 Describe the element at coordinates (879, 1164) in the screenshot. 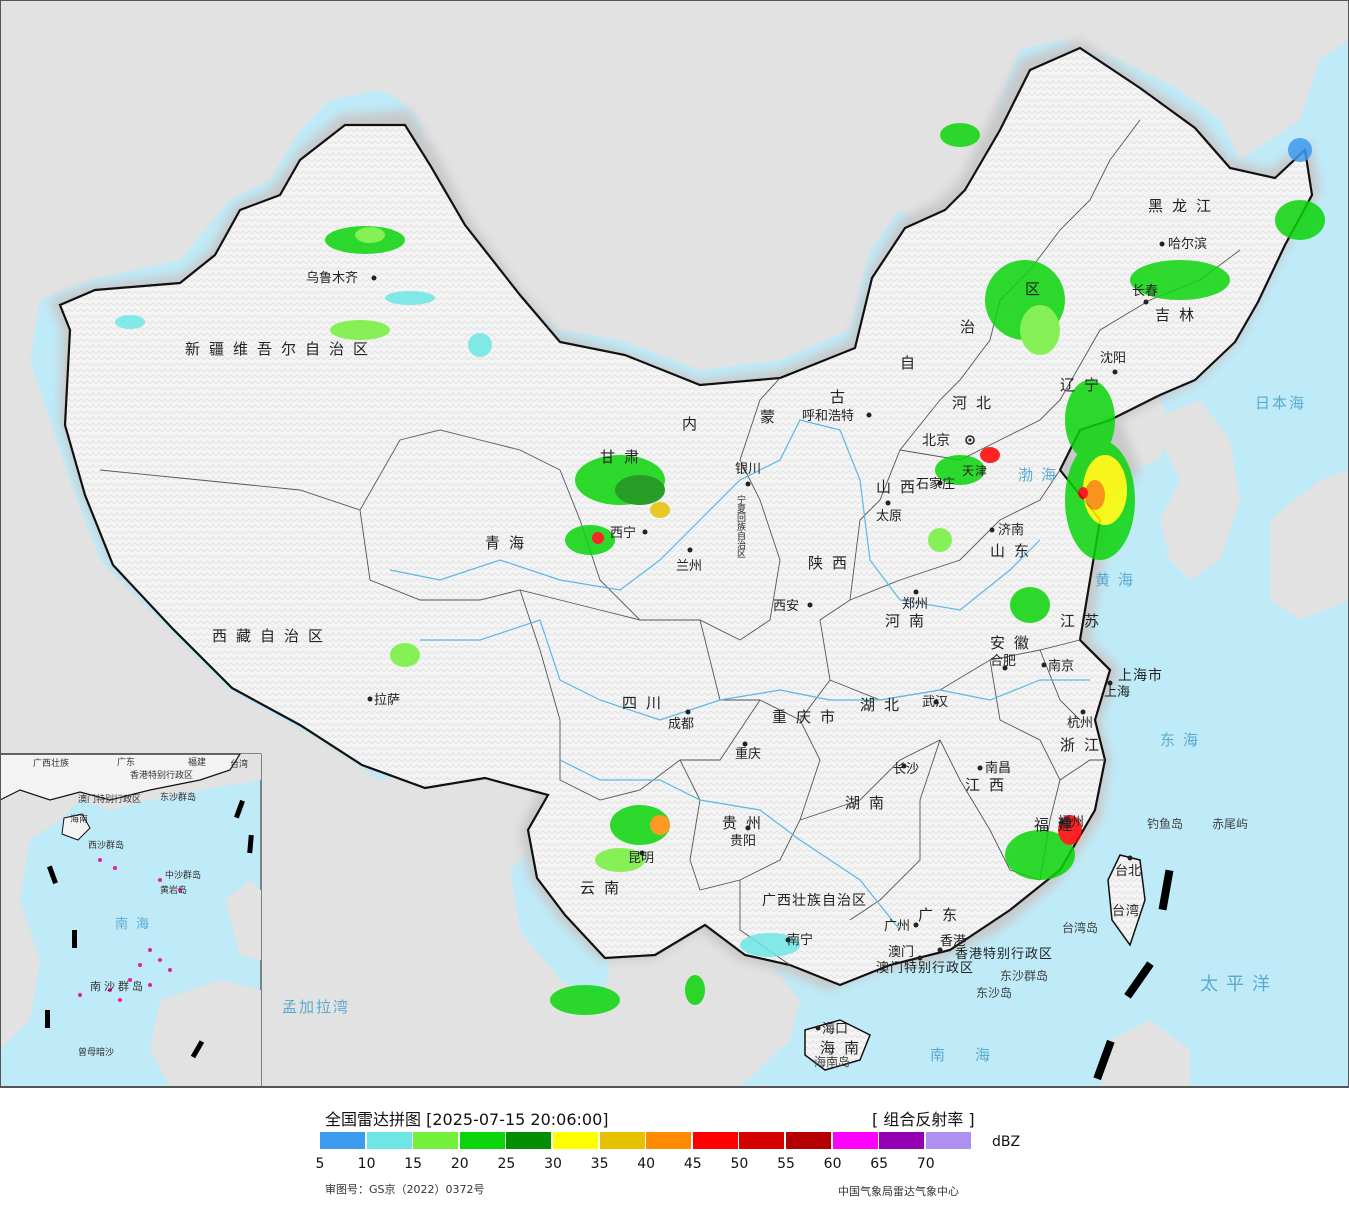

I see `legend-tick: 65` at that location.